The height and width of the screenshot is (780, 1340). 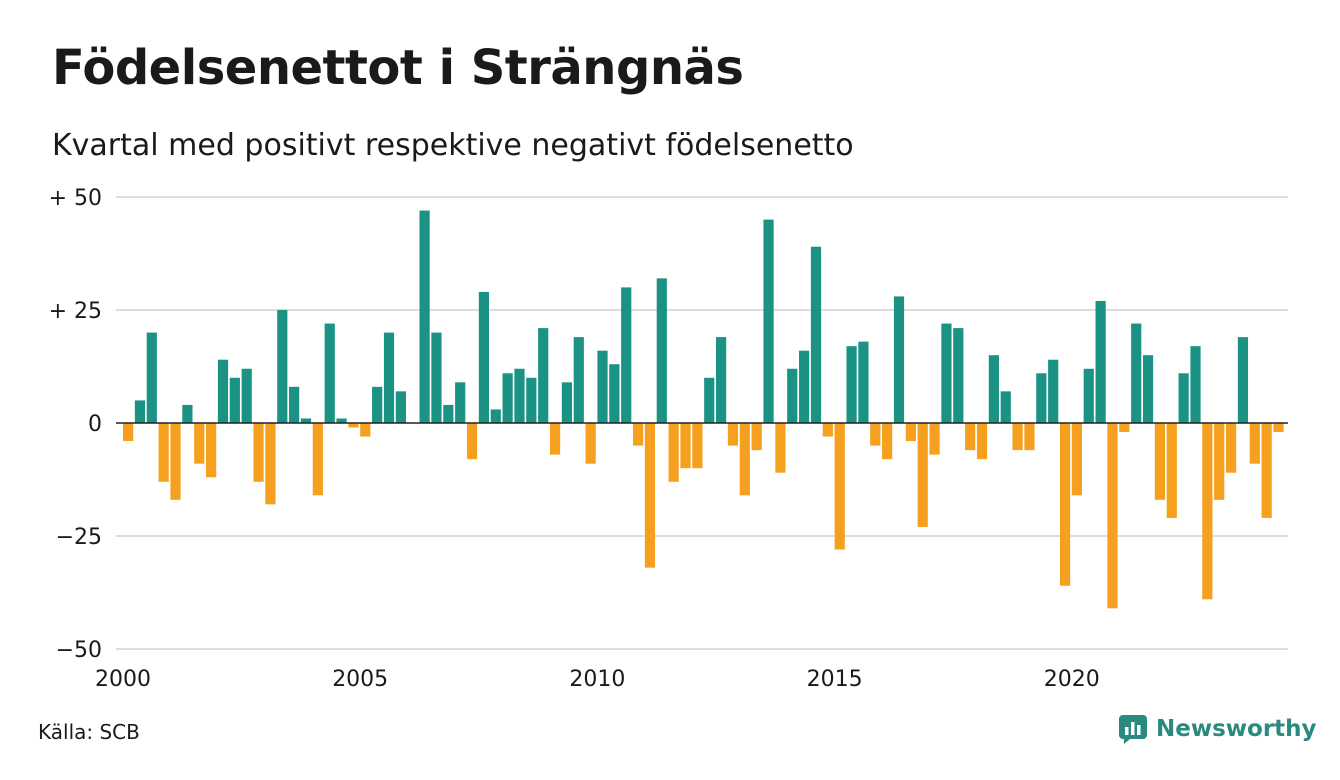 What do you see at coordinates (1183, 398) in the screenshot?
I see `bar-2022-q2` at bounding box center [1183, 398].